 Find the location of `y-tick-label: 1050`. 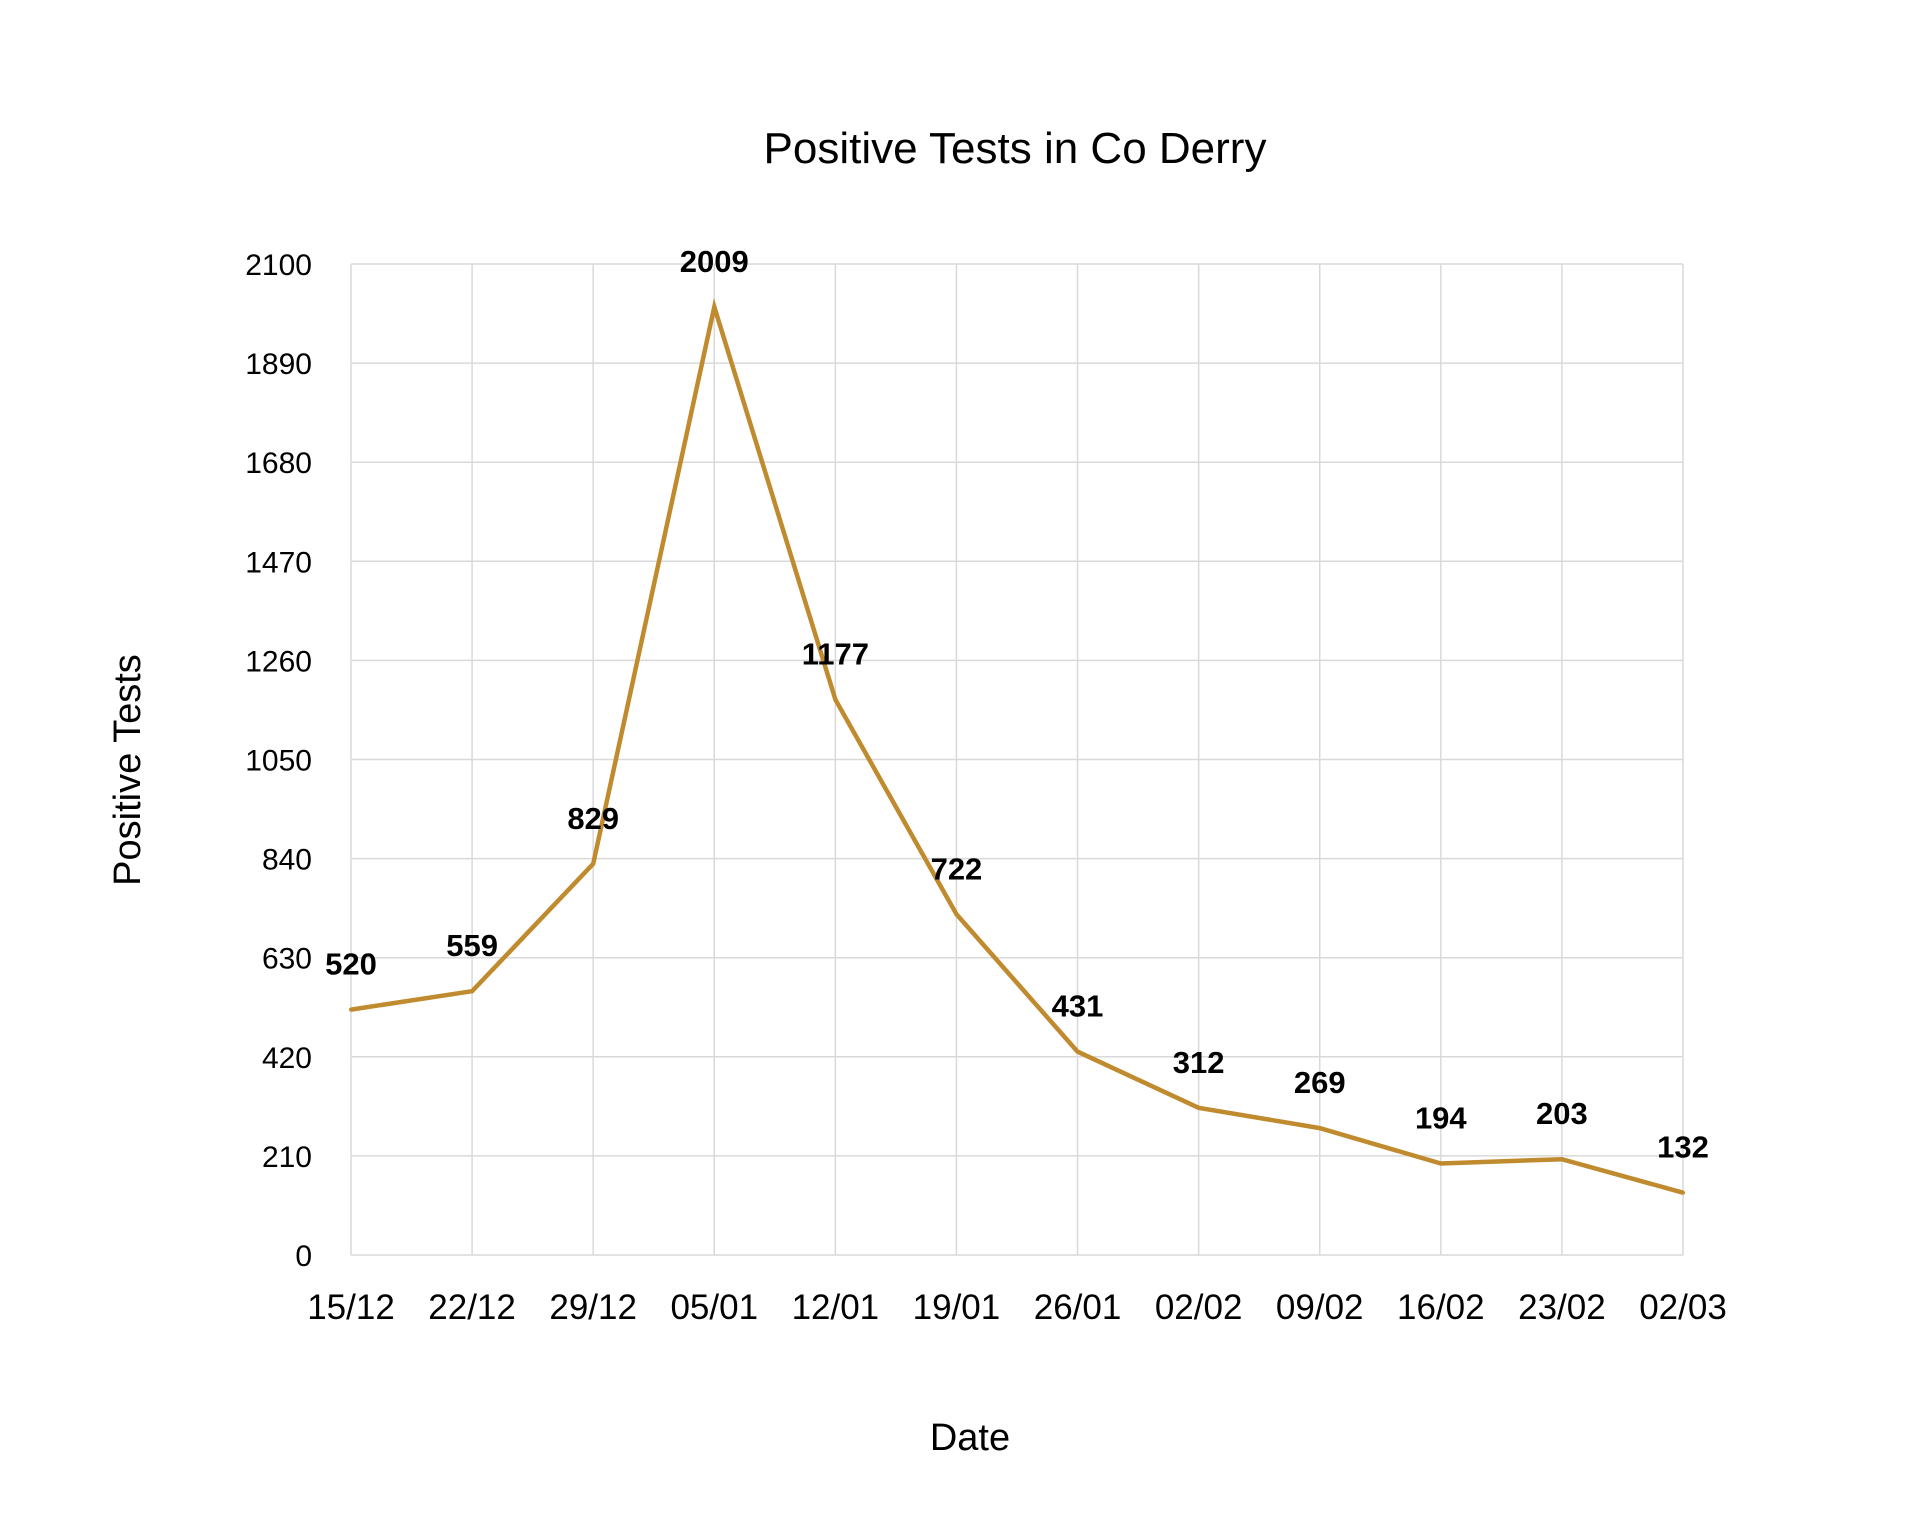

y-tick-label: 1050 is located at coordinates (278, 761).